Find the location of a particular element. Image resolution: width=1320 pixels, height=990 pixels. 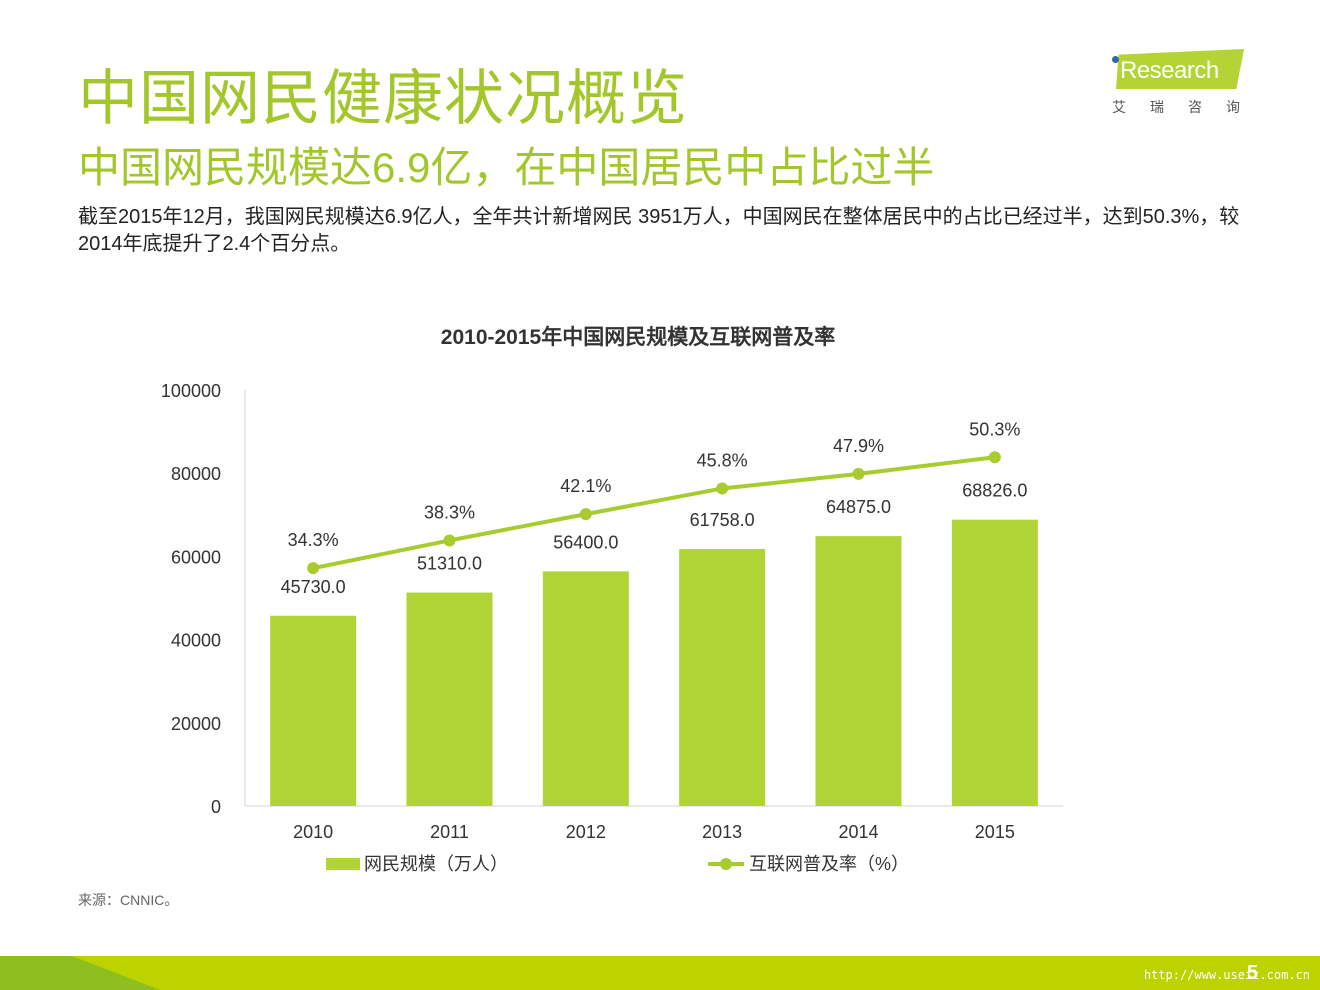

bar-value-label: 68826.0 is located at coordinates (994, 491).